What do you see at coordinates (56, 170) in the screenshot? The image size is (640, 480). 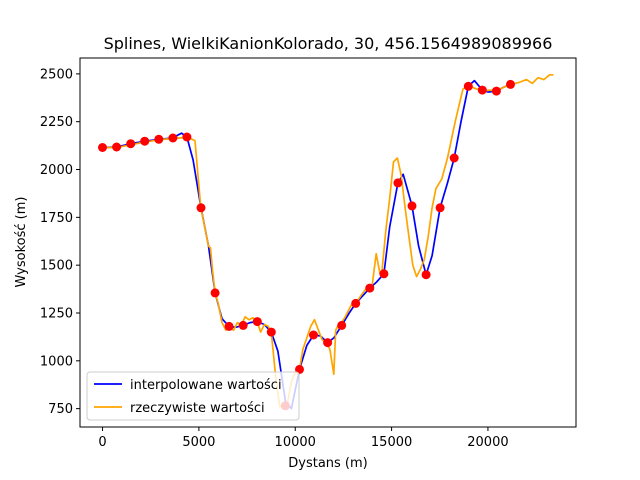 I see `y-tick-label: 2000` at bounding box center [56, 170].